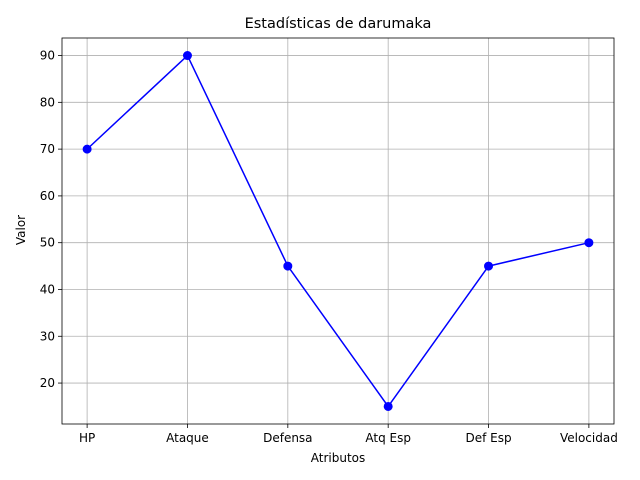  Describe the element at coordinates (589, 438) in the screenshot. I see `x-tick-label: Velocidad` at that location.